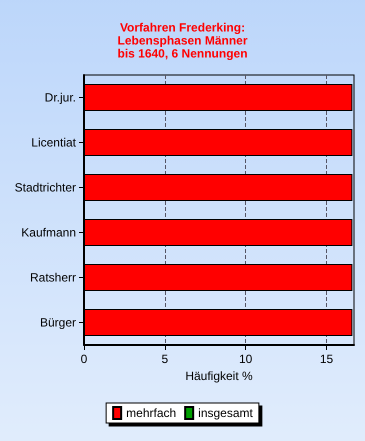  Describe the element at coordinates (327, 359) in the screenshot. I see `x-tick-label: 15` at that location.